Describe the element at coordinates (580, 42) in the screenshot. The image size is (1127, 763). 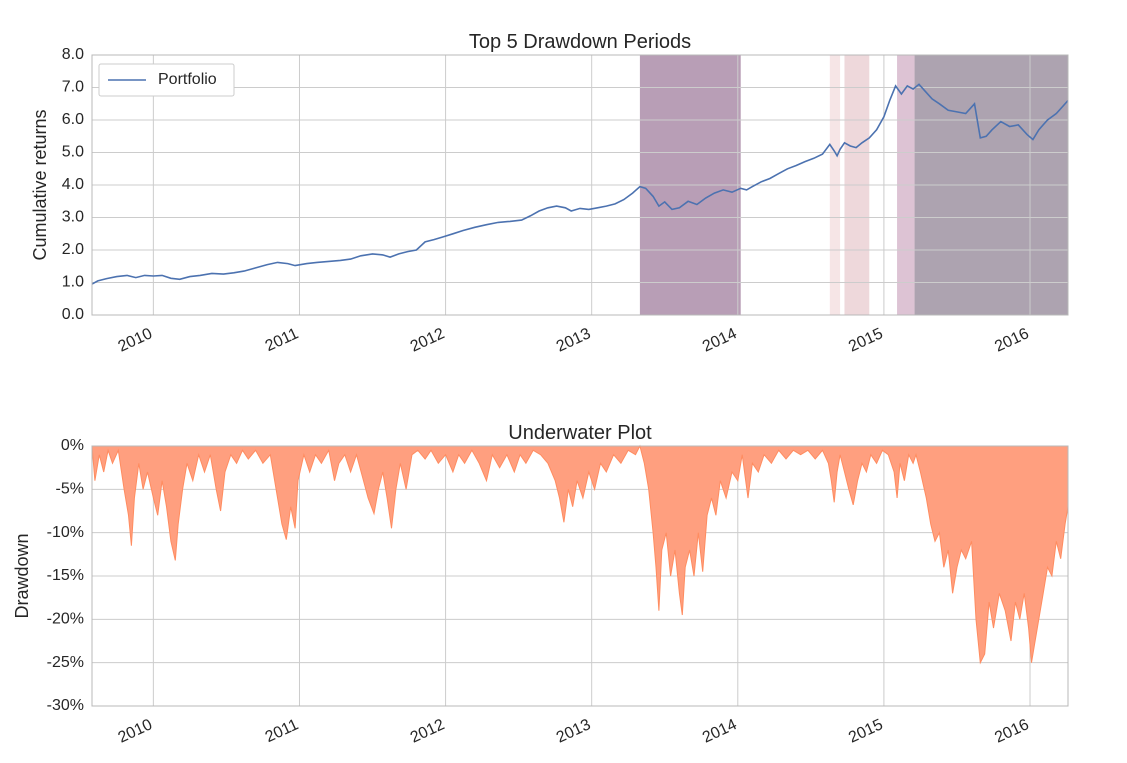
I see `top-chart-title: Top 5 Drawdown Periods` at that location.